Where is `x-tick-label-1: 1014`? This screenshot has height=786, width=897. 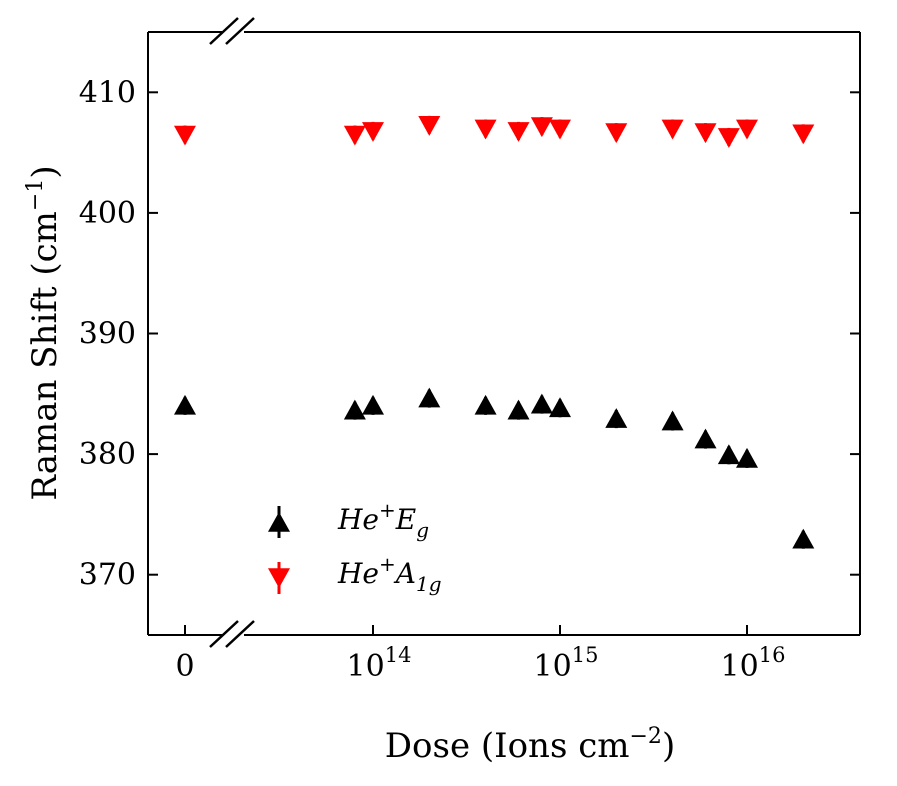
x-tick-label-1: 1014 is located at coordinates (379, 663).